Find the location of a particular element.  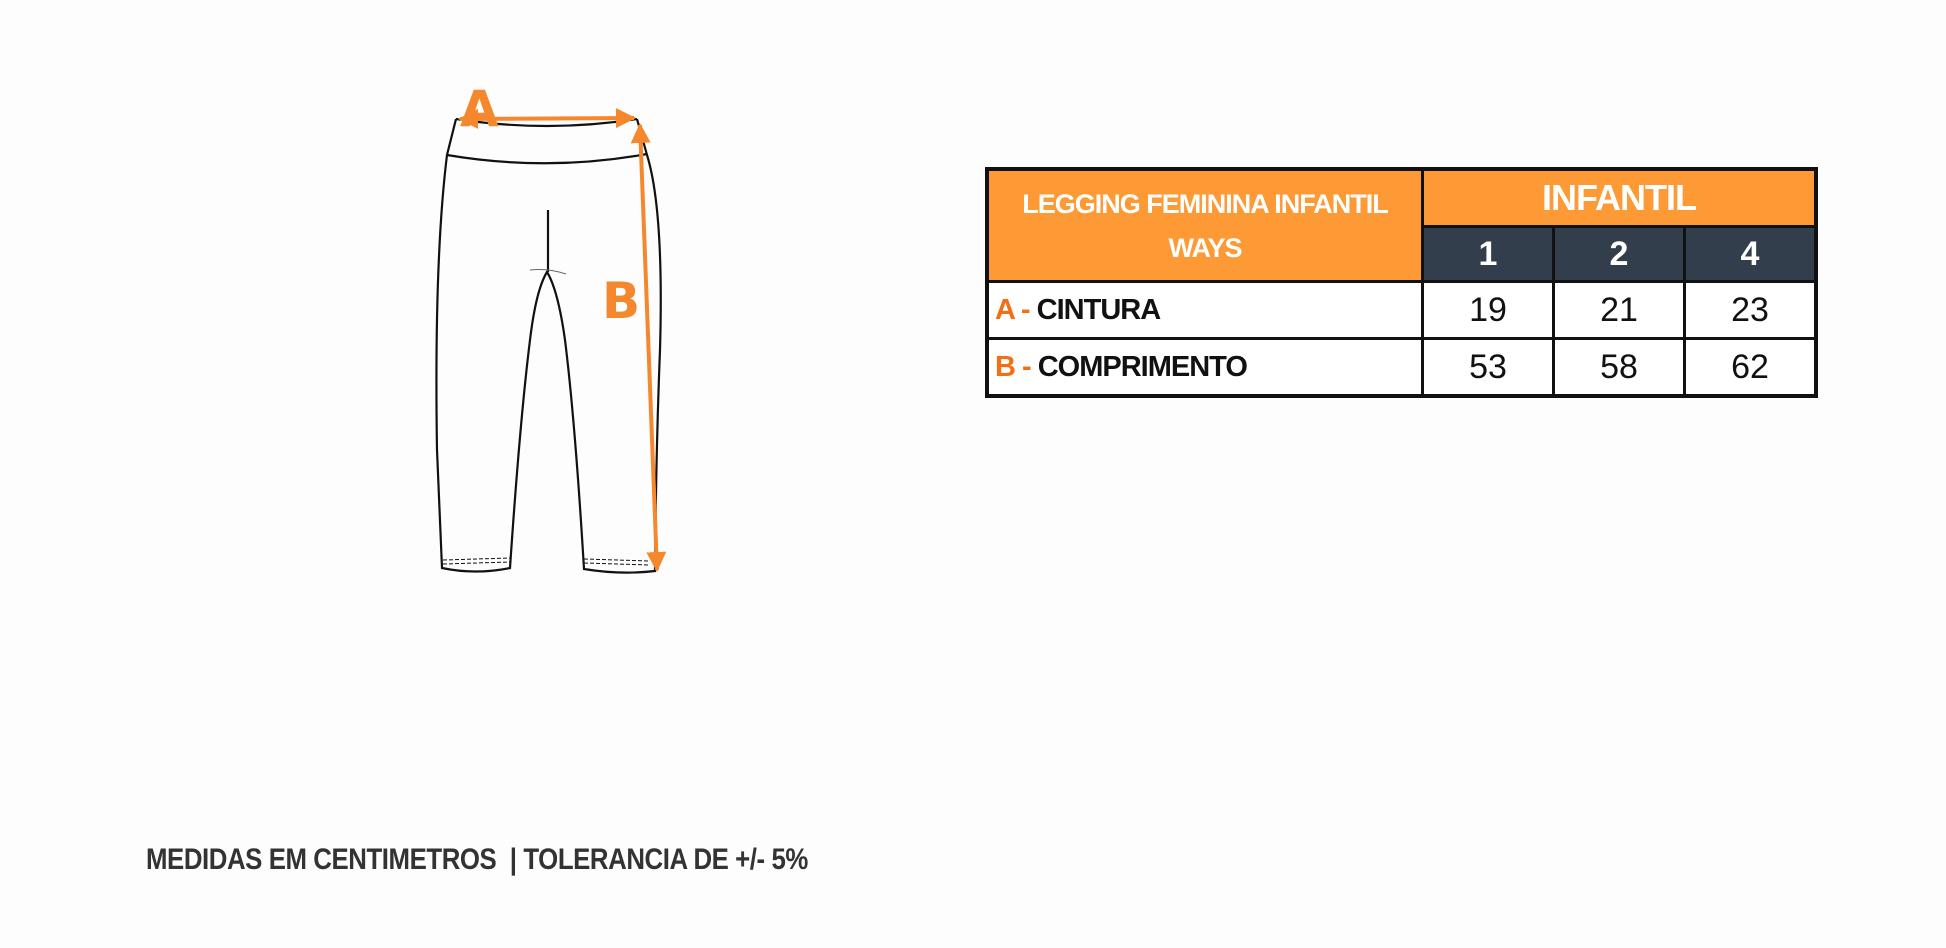

table-cell: 23 is located at coordinates (1750, 310).